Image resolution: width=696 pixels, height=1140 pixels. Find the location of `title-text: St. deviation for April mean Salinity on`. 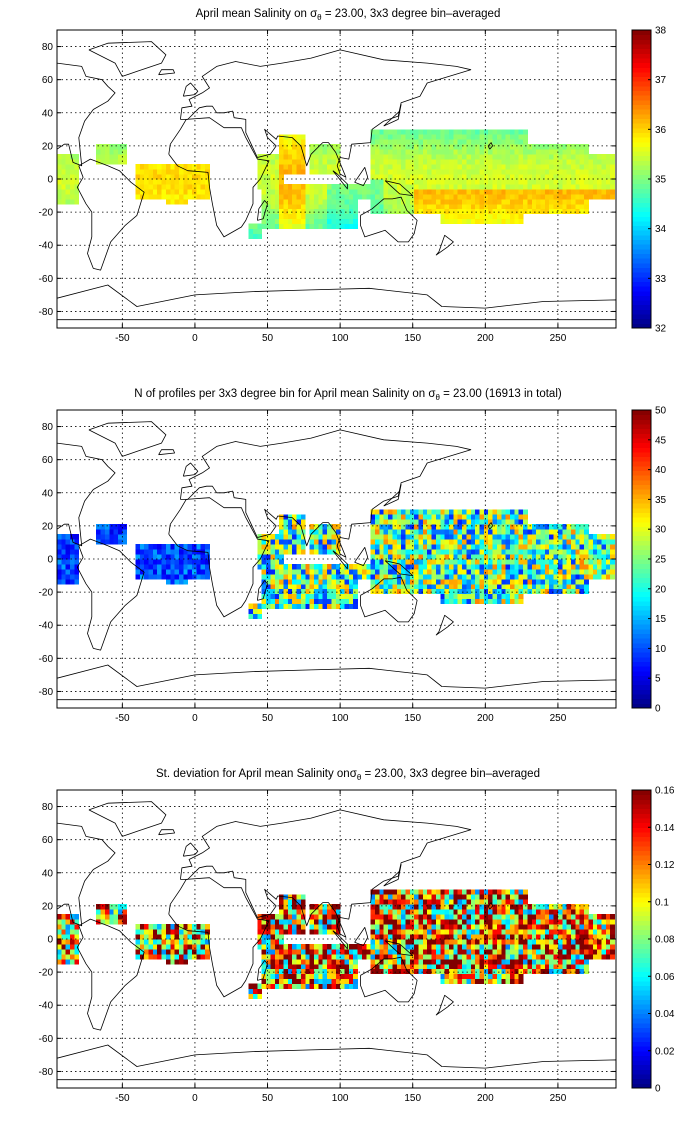

title-text: St. deviation for April mean Salinity on is located at coordinates (253, 774).